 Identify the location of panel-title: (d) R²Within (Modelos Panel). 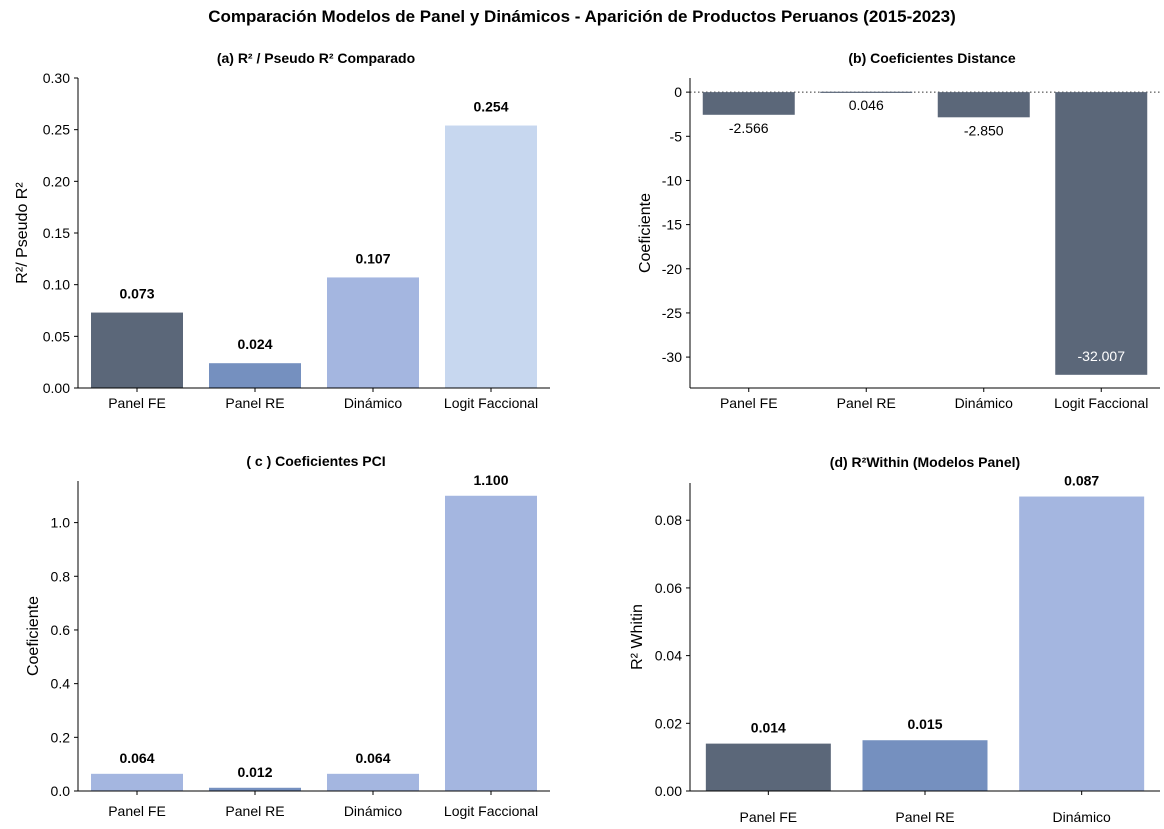
(925, 462).